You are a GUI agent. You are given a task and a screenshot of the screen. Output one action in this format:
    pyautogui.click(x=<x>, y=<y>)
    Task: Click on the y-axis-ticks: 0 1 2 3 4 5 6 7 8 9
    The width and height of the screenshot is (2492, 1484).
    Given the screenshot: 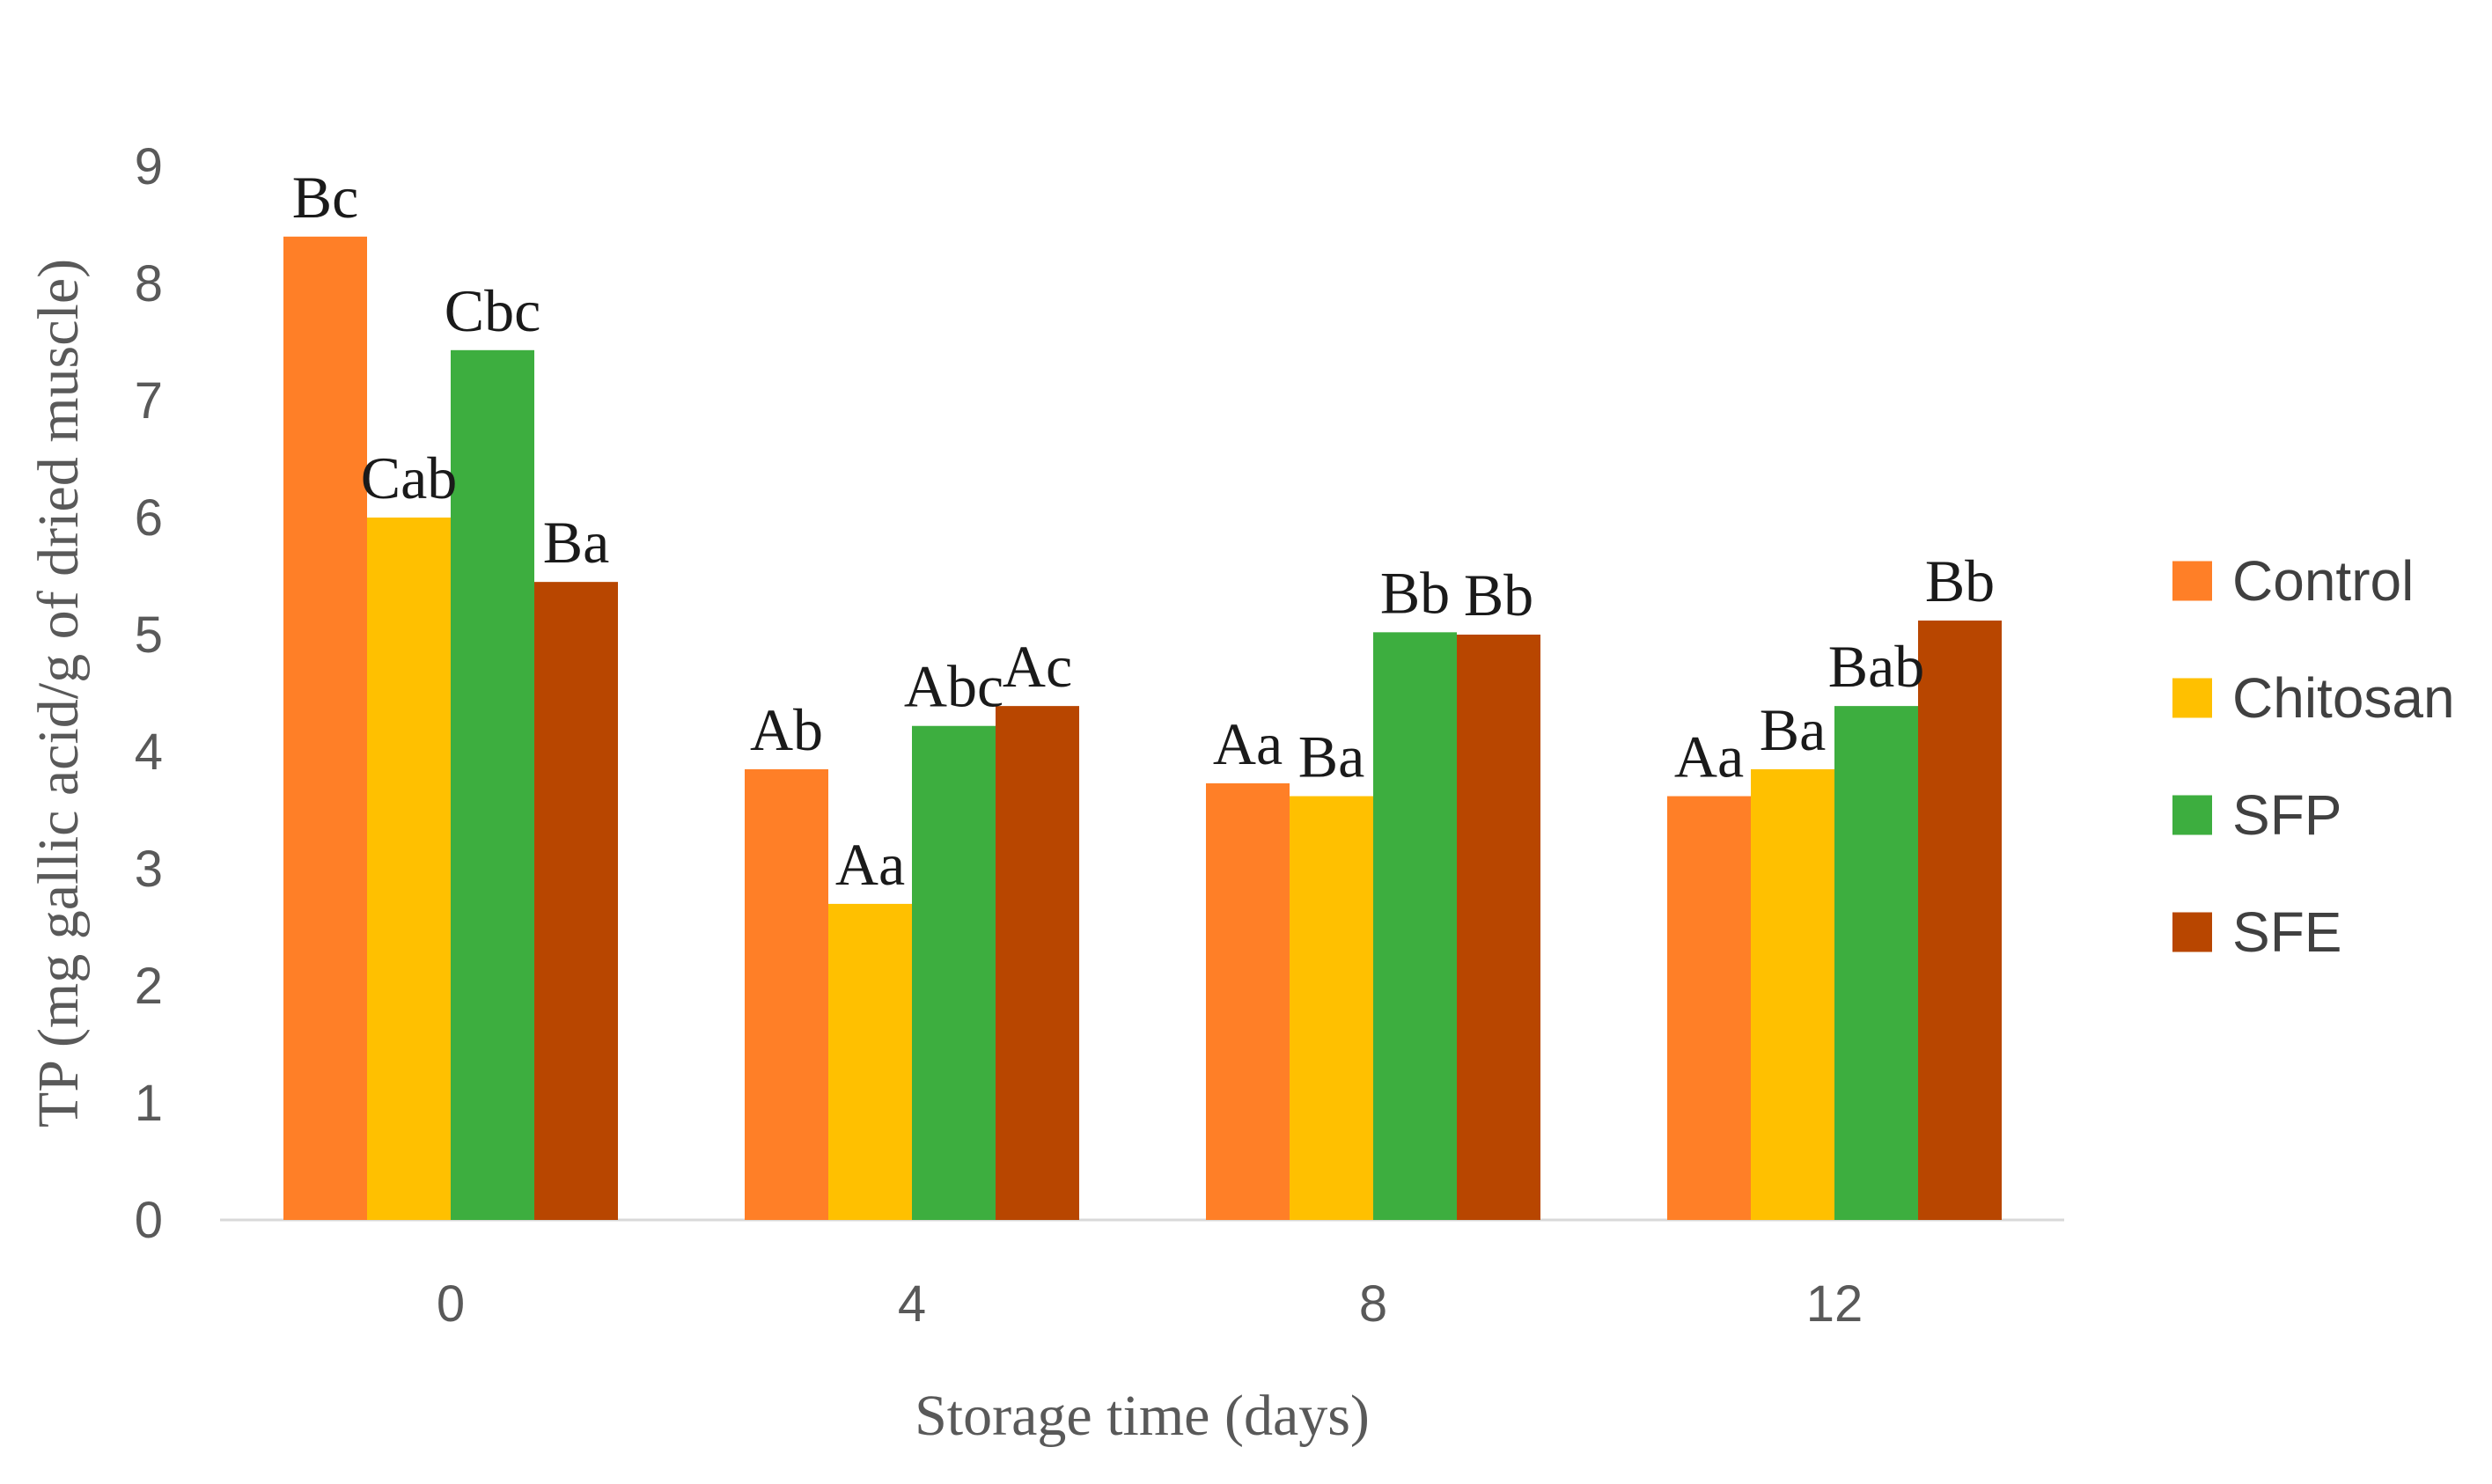 What is the action you would take?
    pyautogui.click(x=149, y=693)
    